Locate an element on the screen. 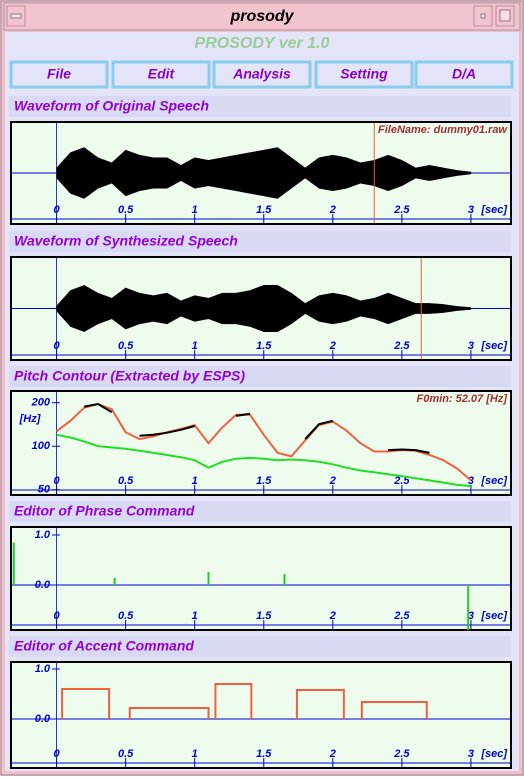 The height and width of the screenshot is (781, 524). title-bar is located at coordinates (262, 16).